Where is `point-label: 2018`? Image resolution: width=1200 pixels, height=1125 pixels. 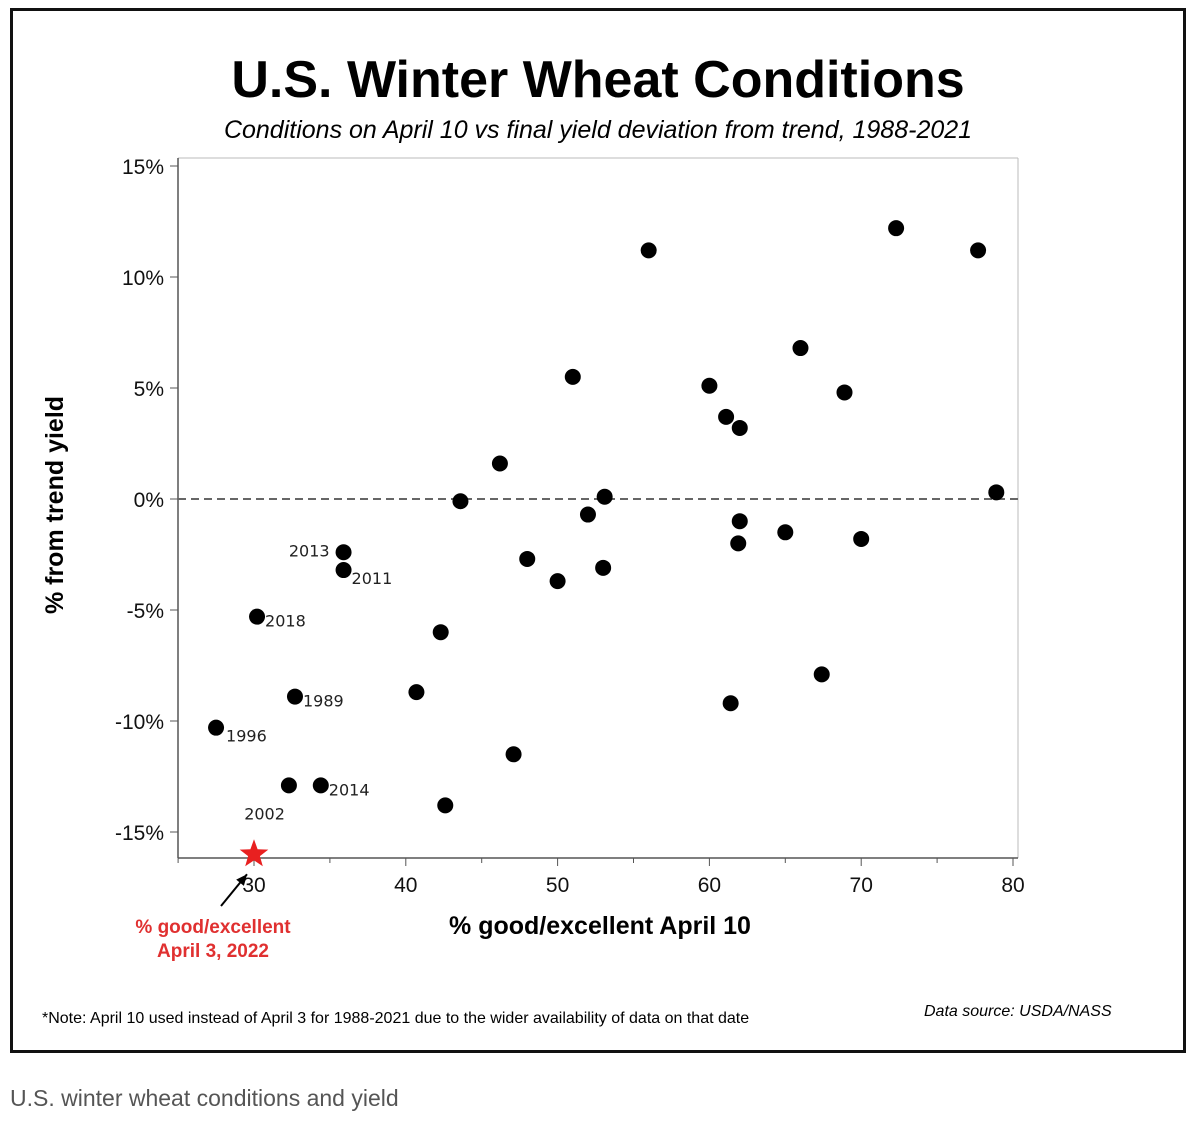
point-label: 2018 is located at coordinates (285, 621).